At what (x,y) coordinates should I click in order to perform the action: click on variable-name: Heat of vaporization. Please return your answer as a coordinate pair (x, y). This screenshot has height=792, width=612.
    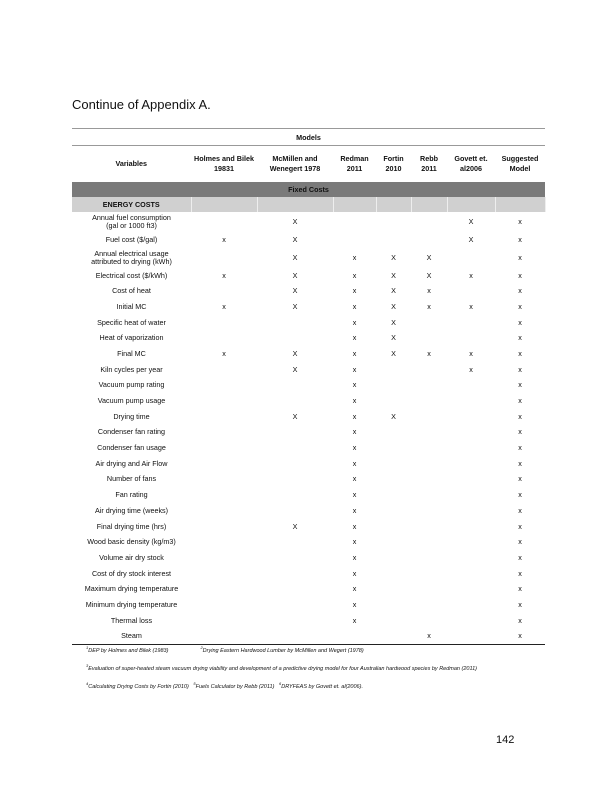
    Looking at the image, I should click on (131, 338).